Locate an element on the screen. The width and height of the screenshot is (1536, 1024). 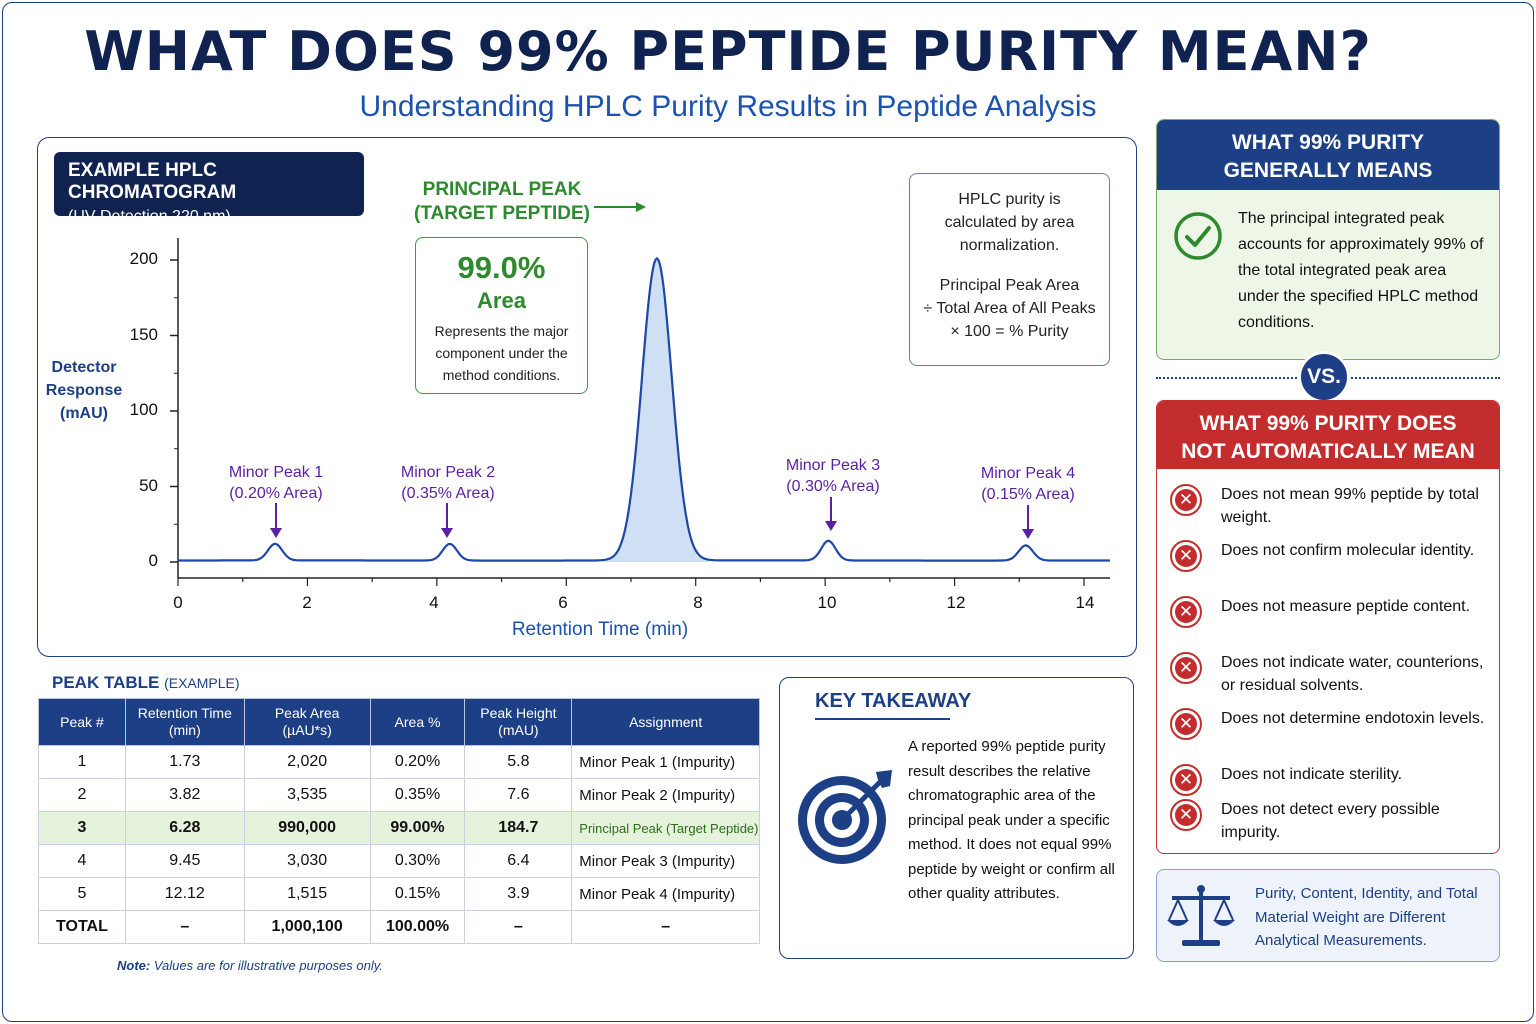
generally-means-title-line1: WHAT 99% PURITY is located at coordinates (1328, 142).